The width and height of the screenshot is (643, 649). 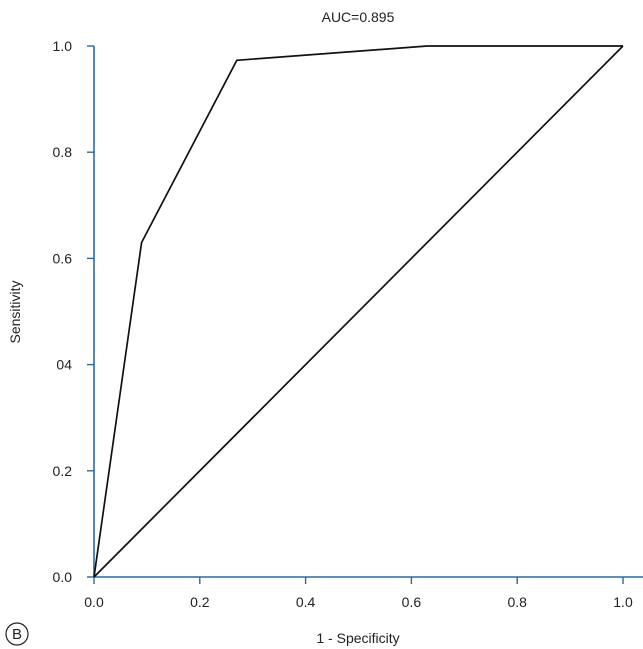 I want to click on x-axis-title: 1 - Specificity, so click(x=357, y=638).